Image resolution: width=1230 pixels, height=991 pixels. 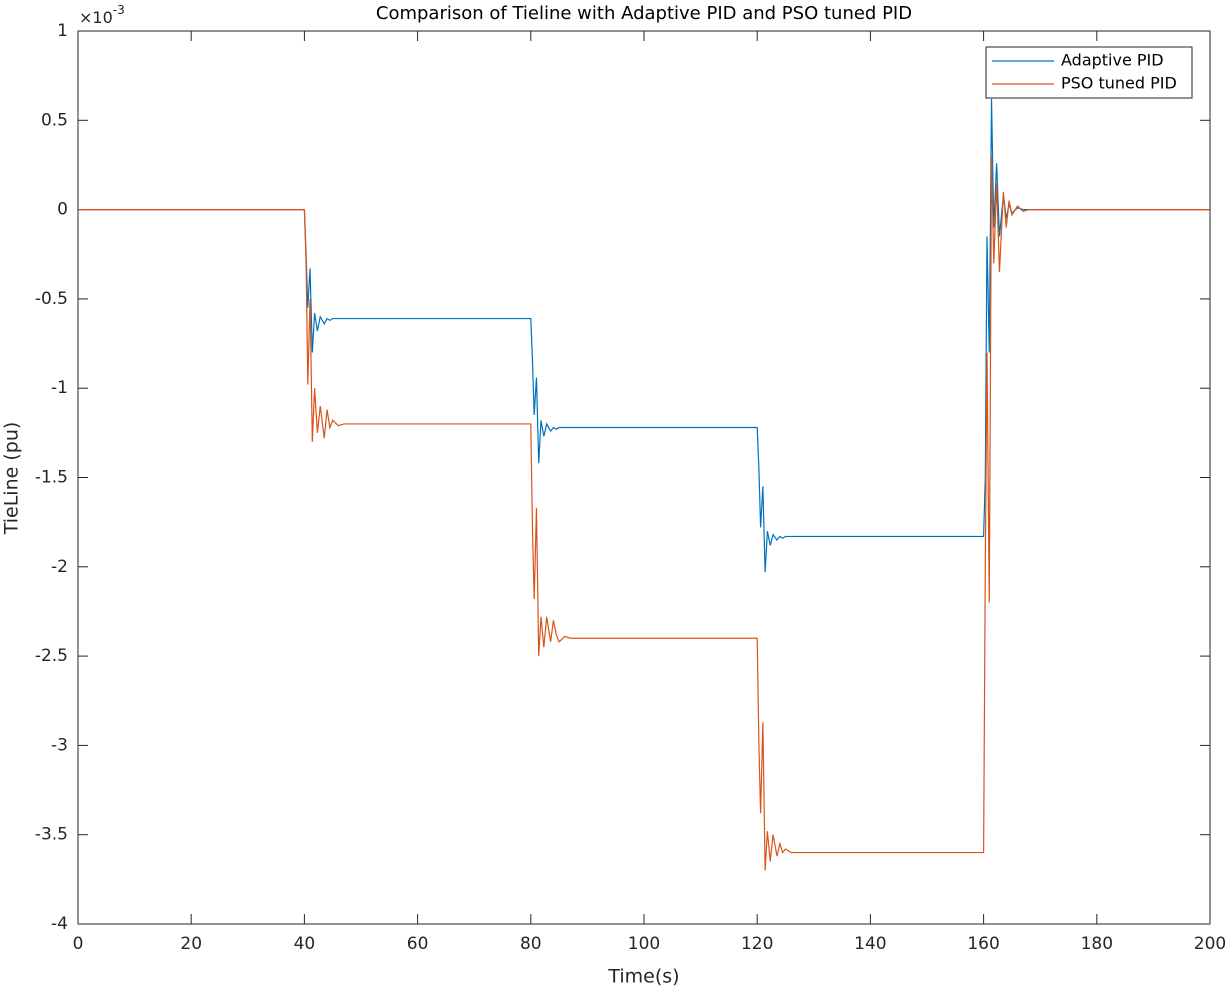 I want to click on y-tick-label: -2, so click(x=59, y=567).